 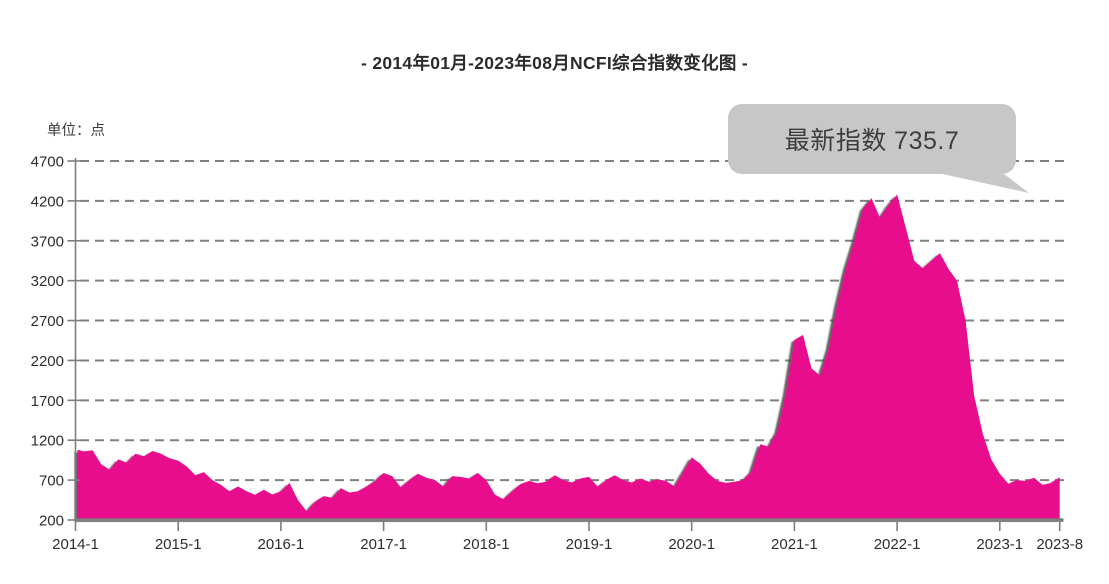 What do you see at coordinates (47, 281) in the screenshot?
I see `svg-text: 3200` at bounding box center [47, 281].